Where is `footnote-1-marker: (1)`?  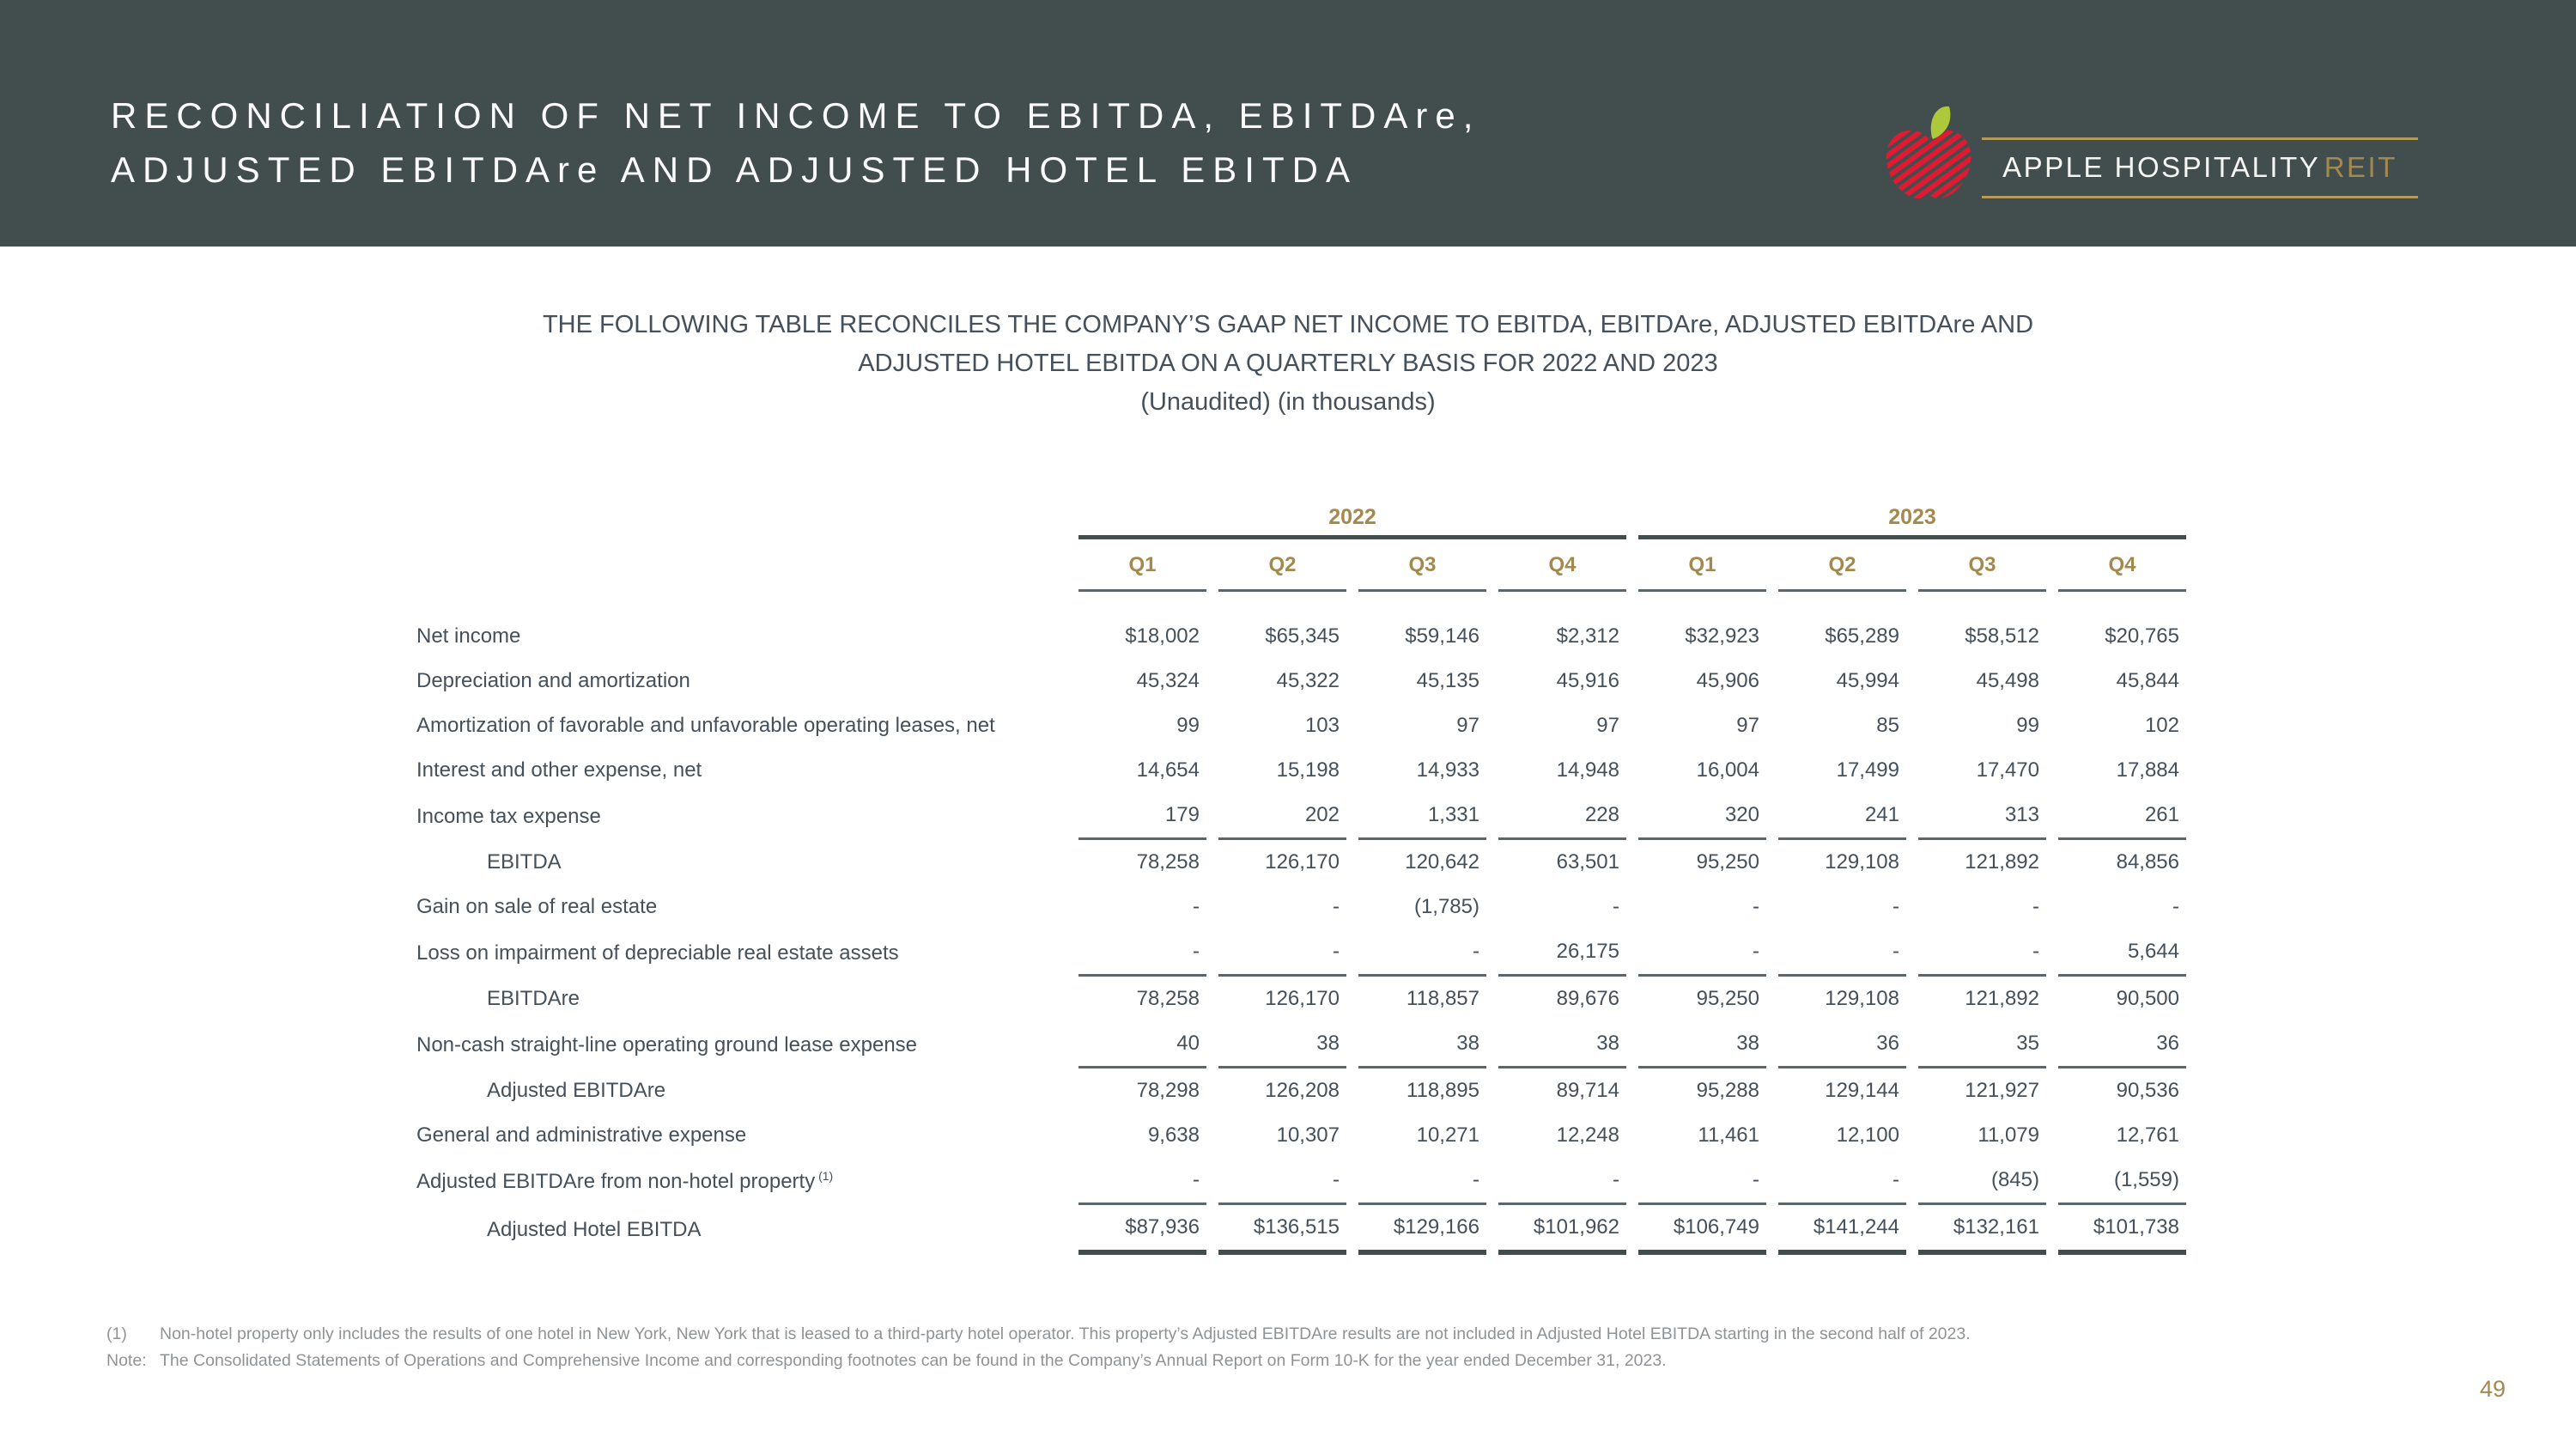 footnote-1-marker: (1) is located at coordinates (117, 1333).